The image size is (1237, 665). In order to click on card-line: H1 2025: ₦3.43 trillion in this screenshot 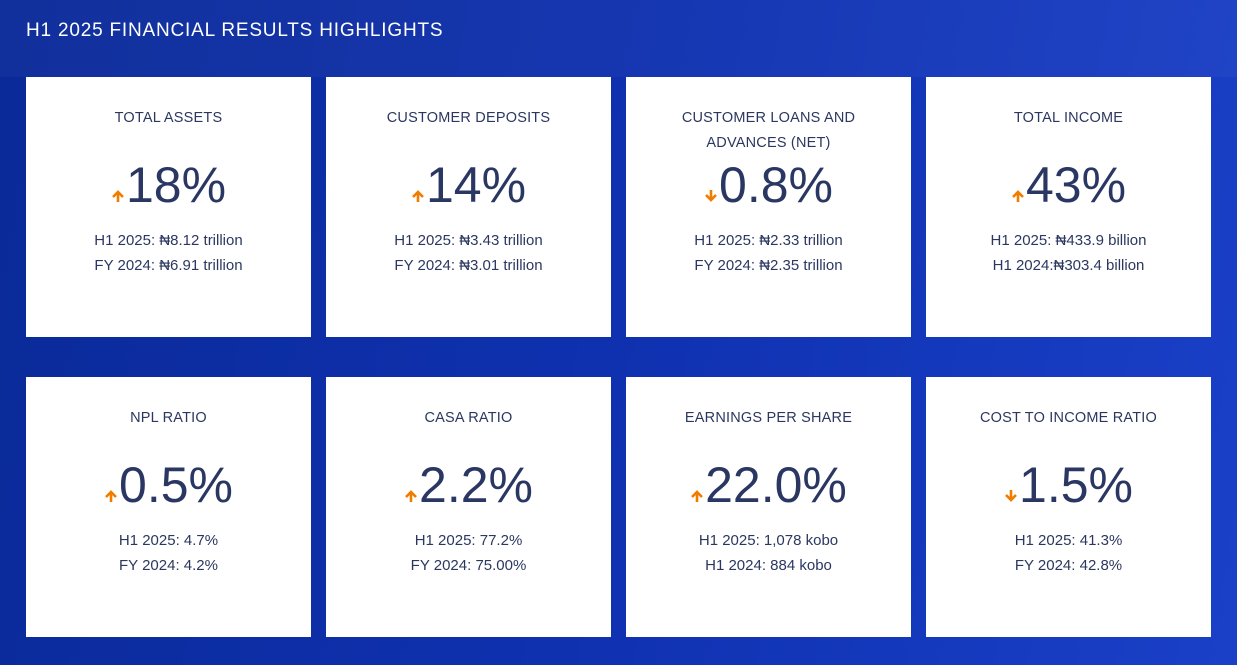, I will do `click(468, 240)`.